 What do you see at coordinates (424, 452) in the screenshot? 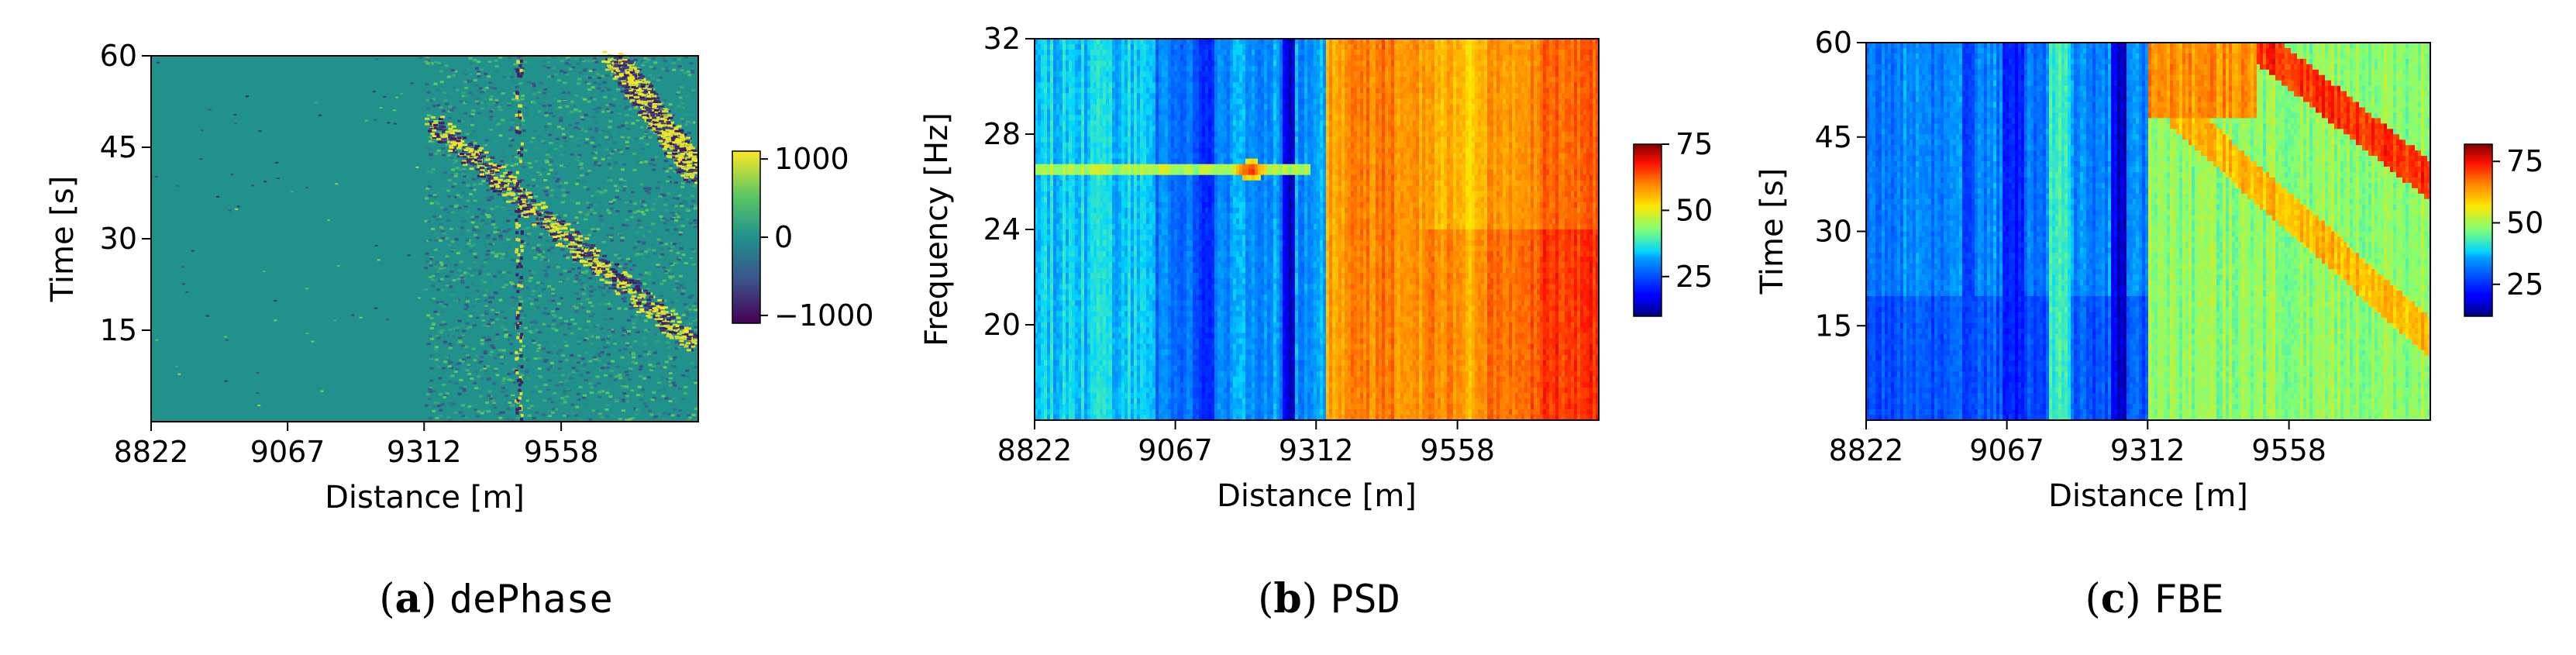
I see `x-tick-label: 9312` at bounding box center [424, 452].